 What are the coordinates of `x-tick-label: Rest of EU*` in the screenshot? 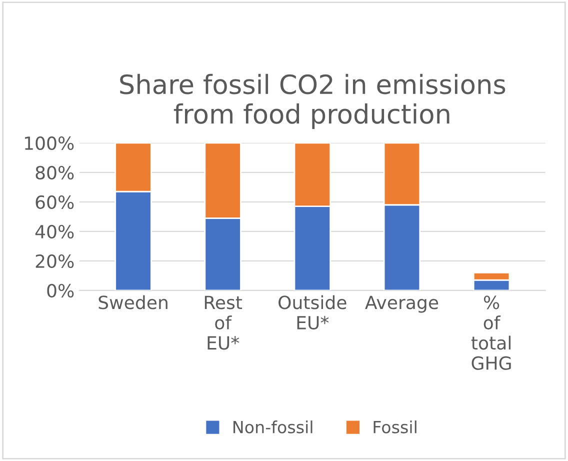 It's located at (223, 323).